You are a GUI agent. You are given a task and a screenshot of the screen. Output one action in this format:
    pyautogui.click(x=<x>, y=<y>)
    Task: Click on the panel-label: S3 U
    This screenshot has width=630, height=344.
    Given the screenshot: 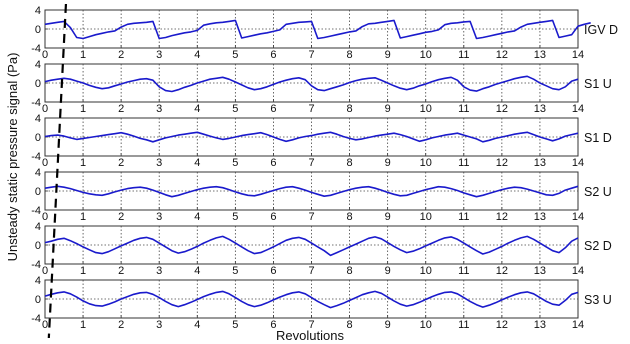 What is the action you would take?
    pyautogui.click(x=598, y=300)
    